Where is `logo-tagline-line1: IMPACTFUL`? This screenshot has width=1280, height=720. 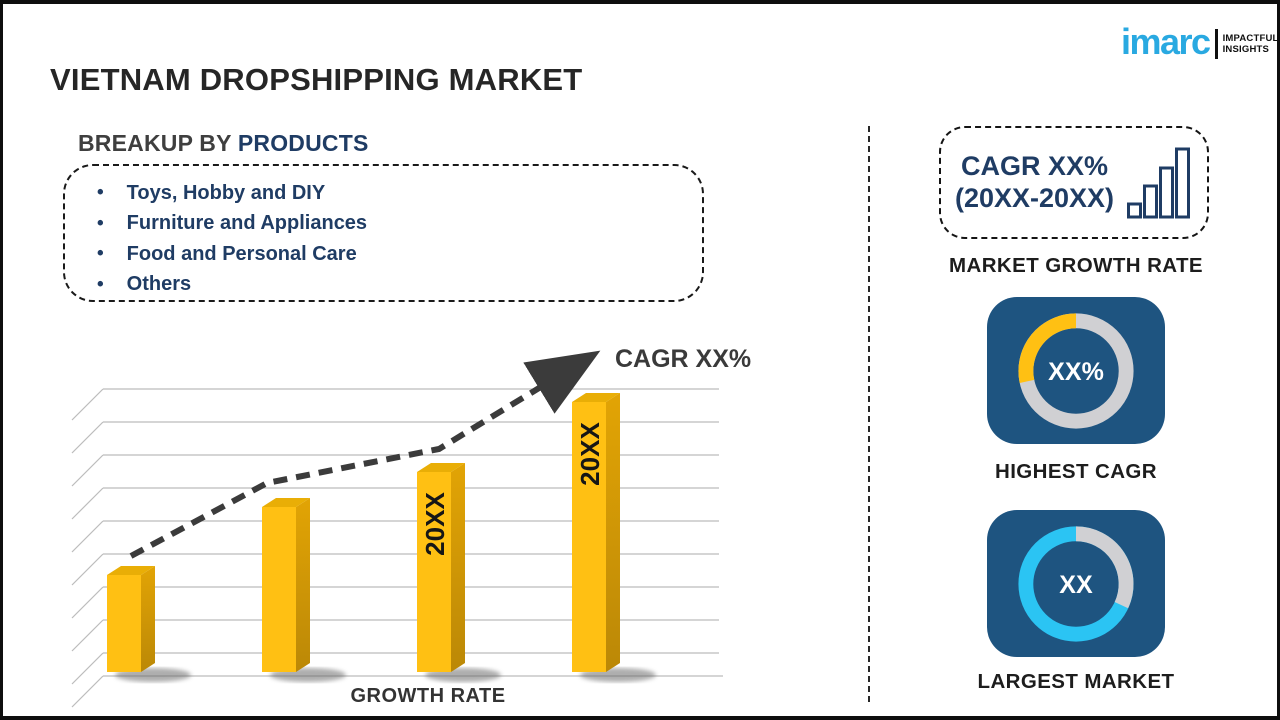 logo-tagline-line1: IMPACTFUL is located at coordinates (1250, 38).